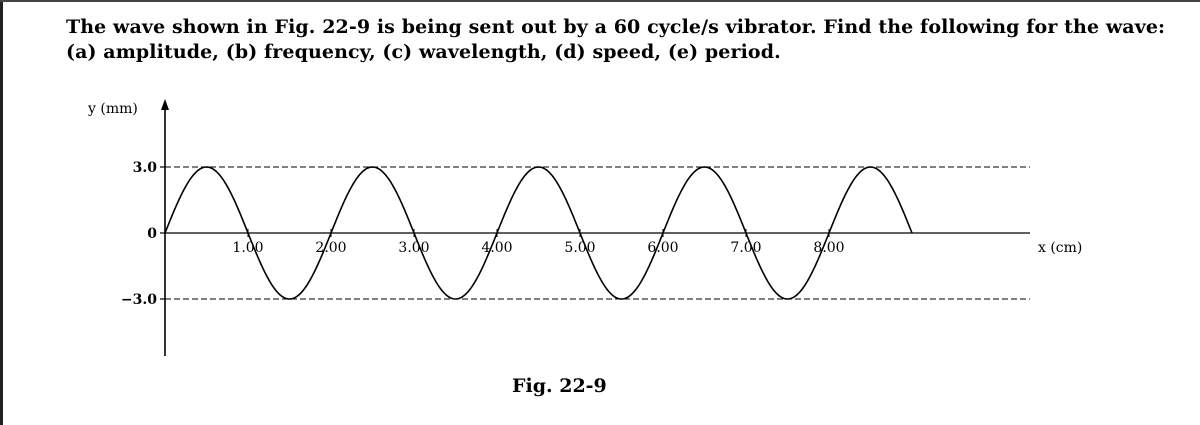 The width and height of the screenshot is (1200, 425). What do you see at coordinates (1, 212) in the screenshot?
I see `frame-left-border` at bounding box center [1, 212].